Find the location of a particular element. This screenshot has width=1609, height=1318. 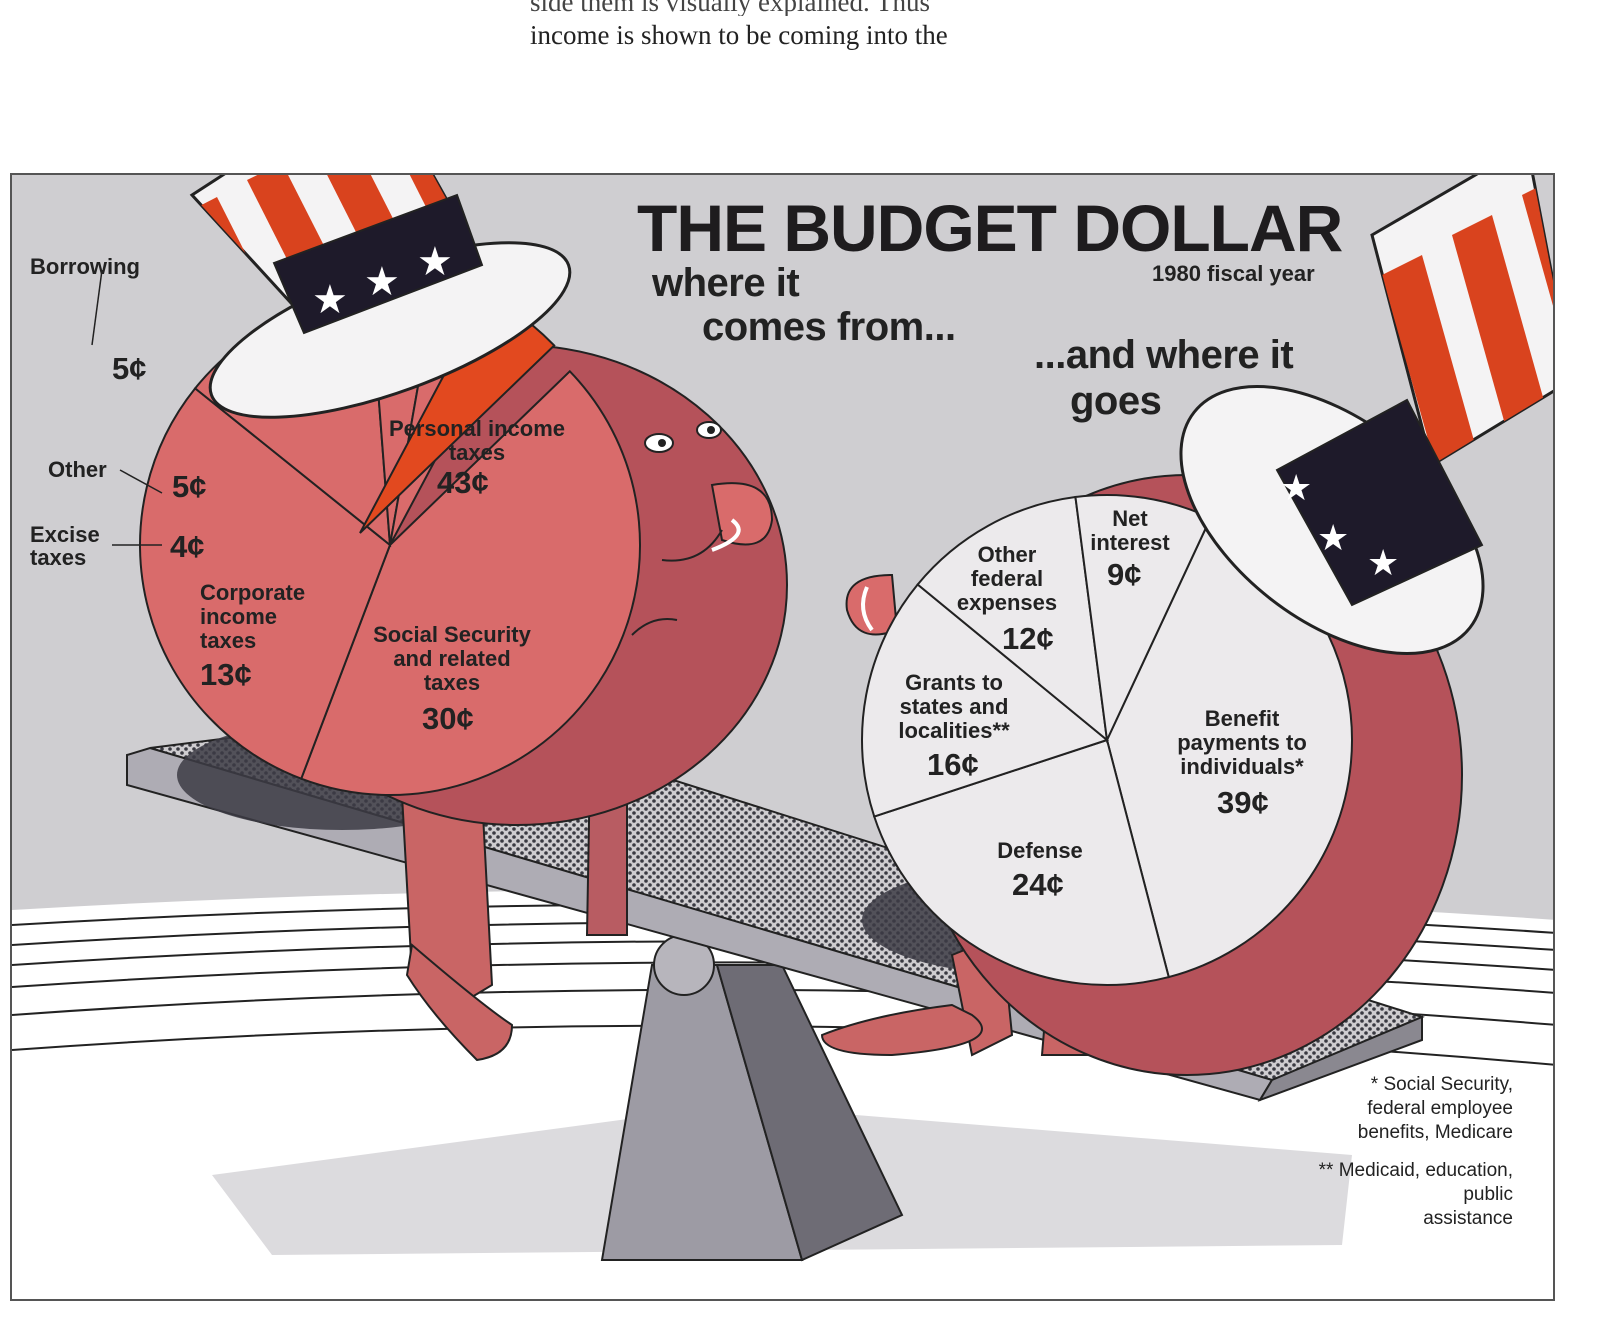

label-benefit-payments: Benefit payments to individuals* is located at coordinates (1242, 742).